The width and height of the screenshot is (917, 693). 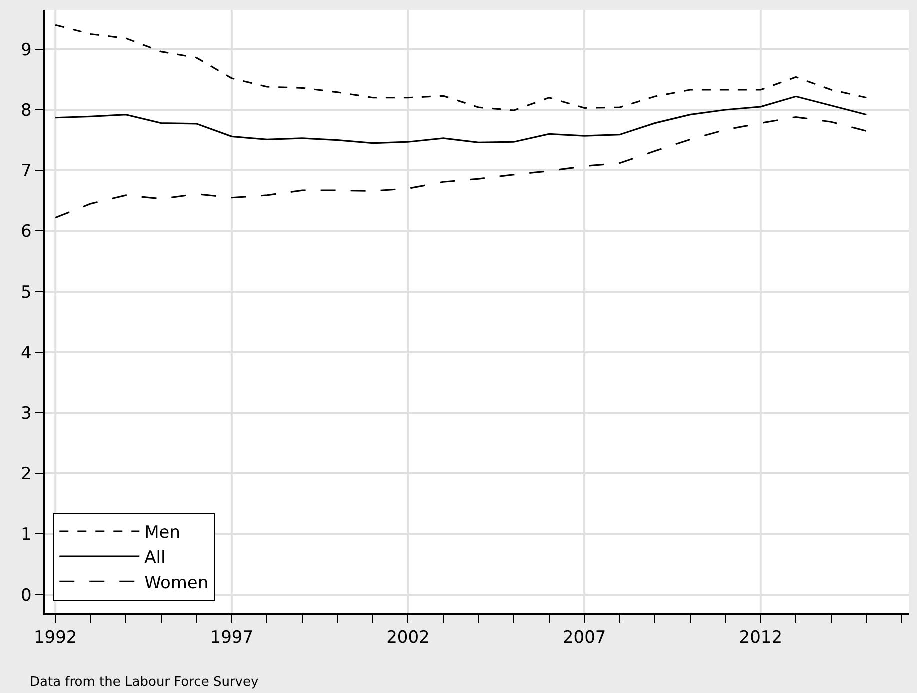 What do you see at coordinates (408, 638) in the screenshot?
I see `x-tick-label: 2002` at bounding box center [408, 638].